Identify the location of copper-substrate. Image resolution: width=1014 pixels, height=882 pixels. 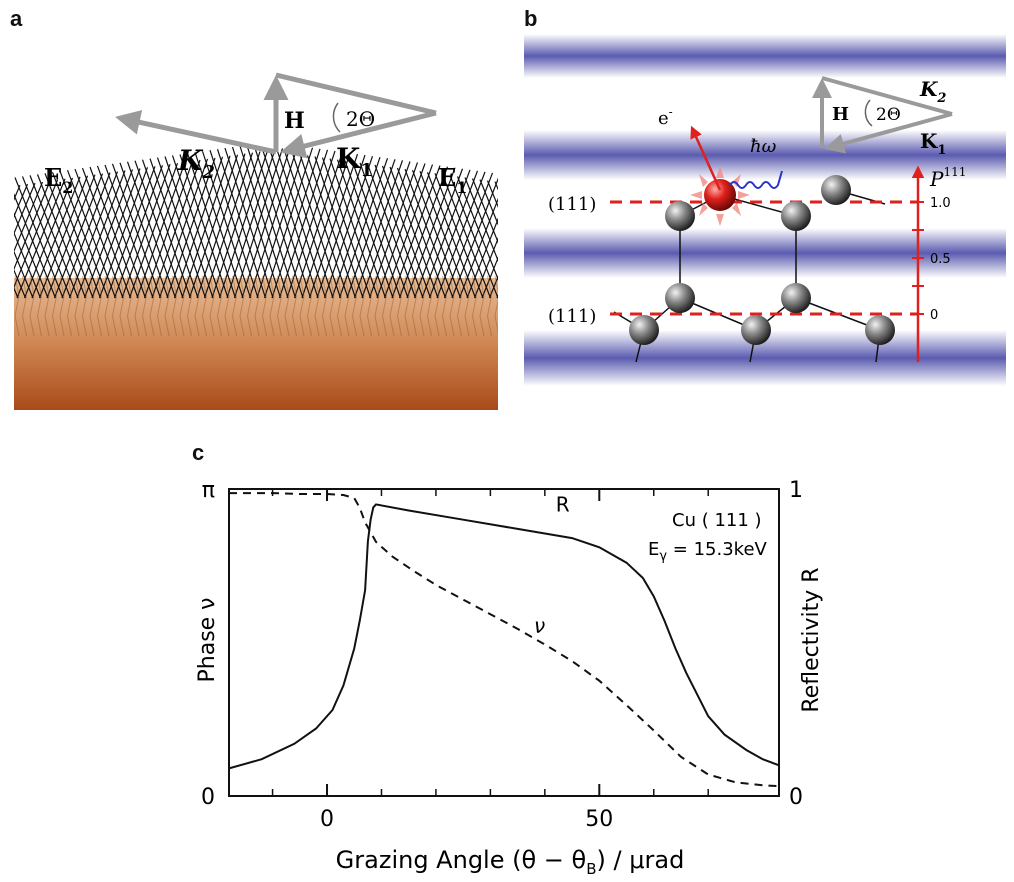
(256, 344).